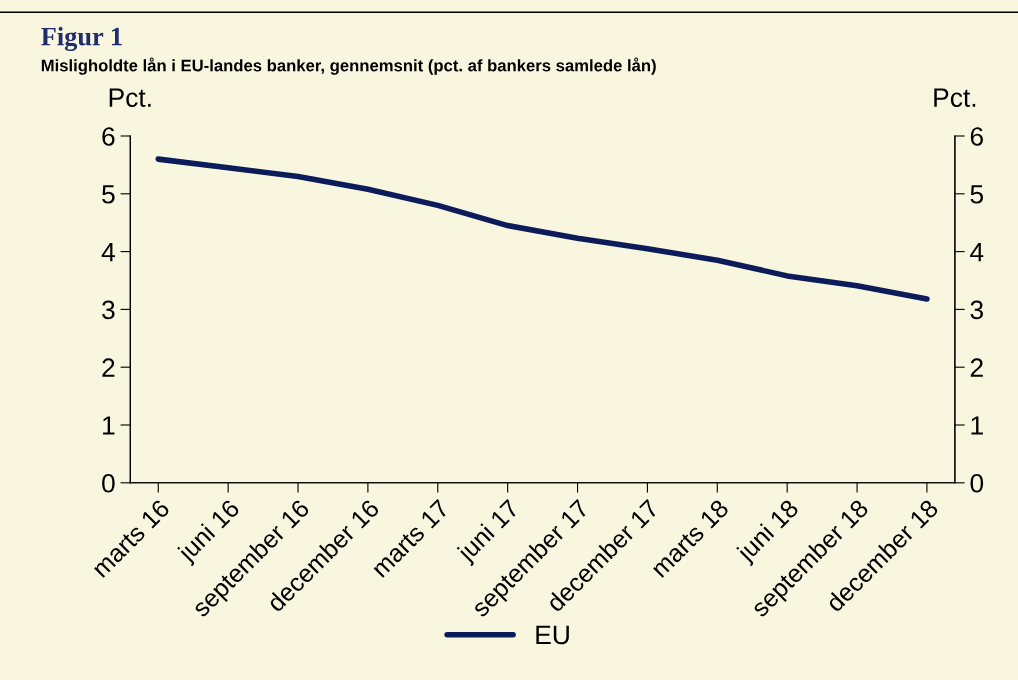 The height and width of the screenshot is (680, 1018). Describe the element at coordinates (976, 310) in the screenshot. I see `y2-tick-label: 3` at that location.